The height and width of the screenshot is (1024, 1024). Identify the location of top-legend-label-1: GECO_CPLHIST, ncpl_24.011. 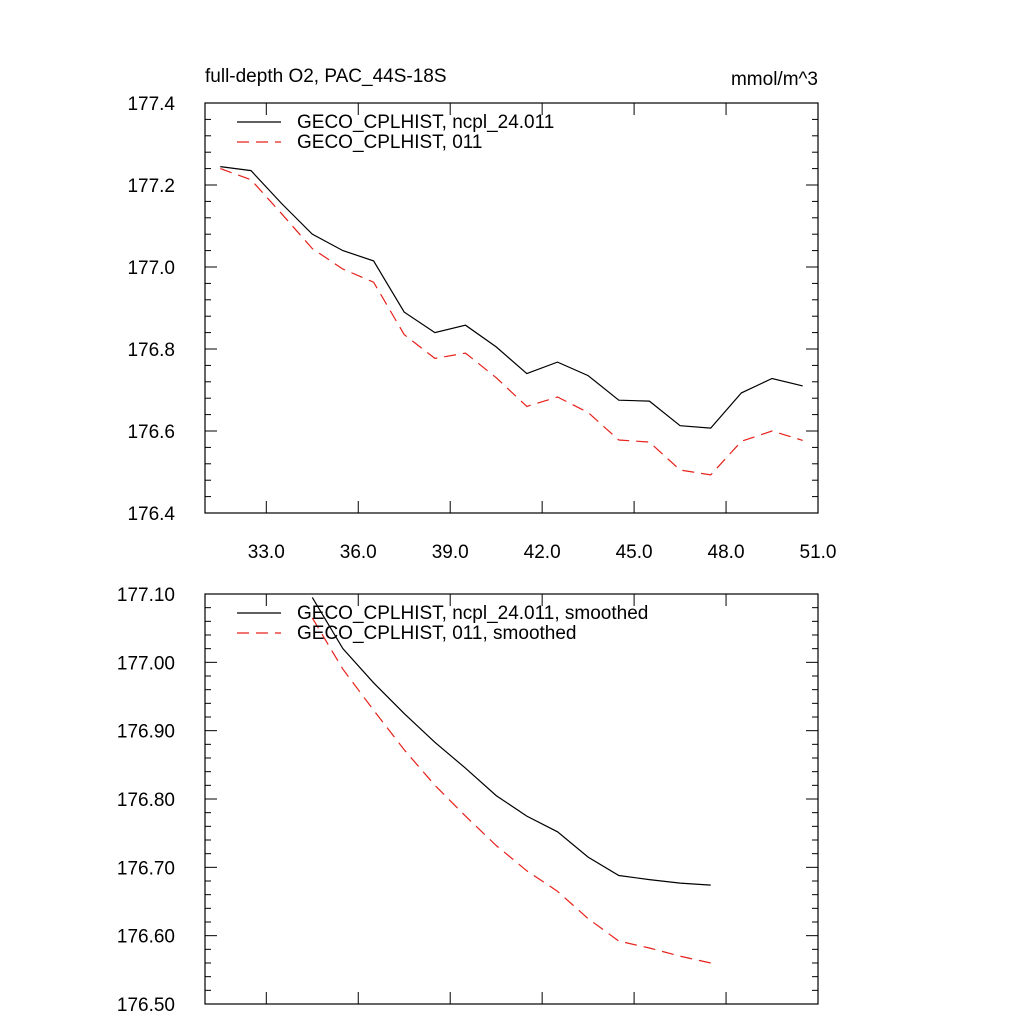
(425, 122).